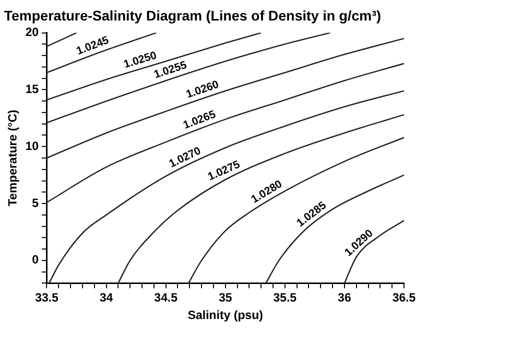 This screenshot has width=516, height=345. Describe the element at coordinates (13, 158) in the screenshot. I see `y-axis-title: Temperature (°C)` at that location.